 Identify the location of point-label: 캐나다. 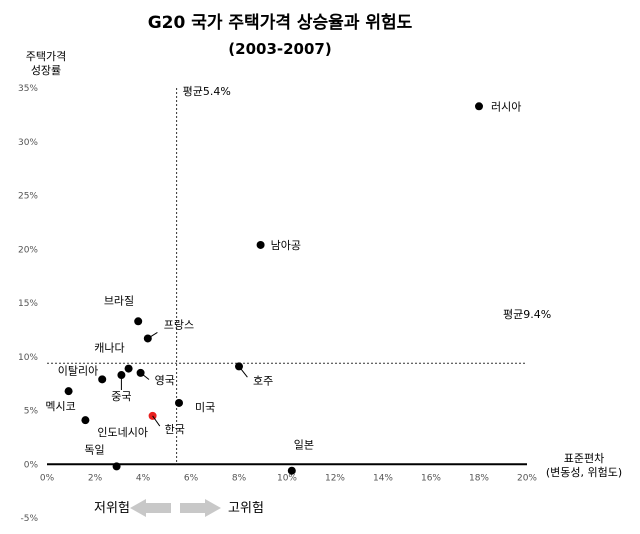
(109, 348).